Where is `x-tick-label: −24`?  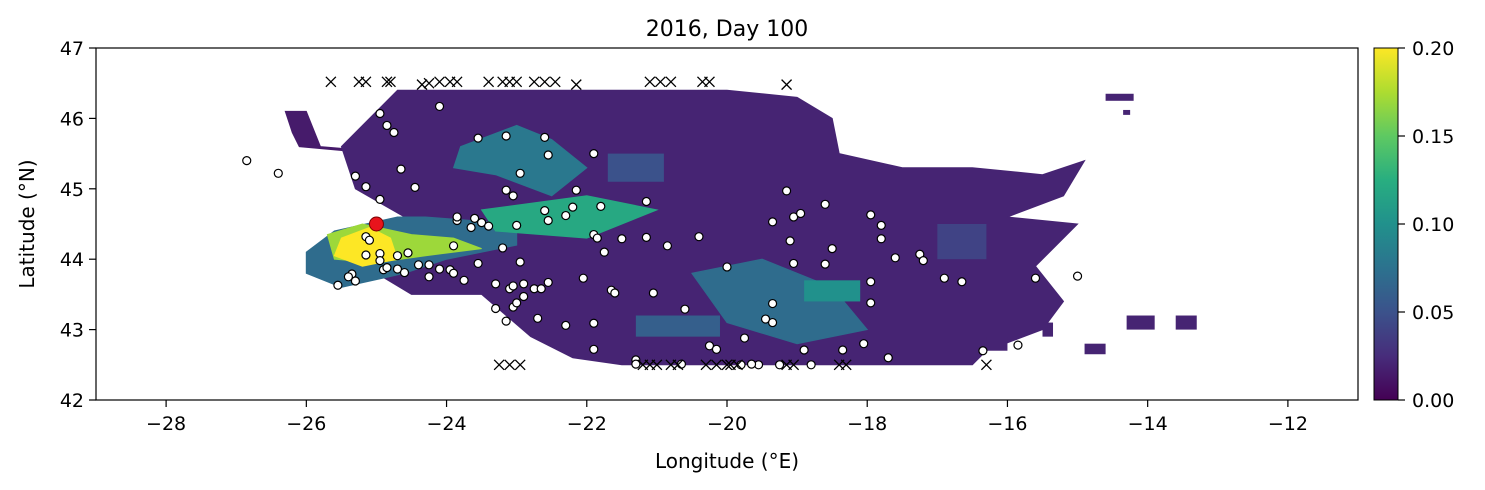 x-tick-label: −24 is located at coordinates (447, 424).